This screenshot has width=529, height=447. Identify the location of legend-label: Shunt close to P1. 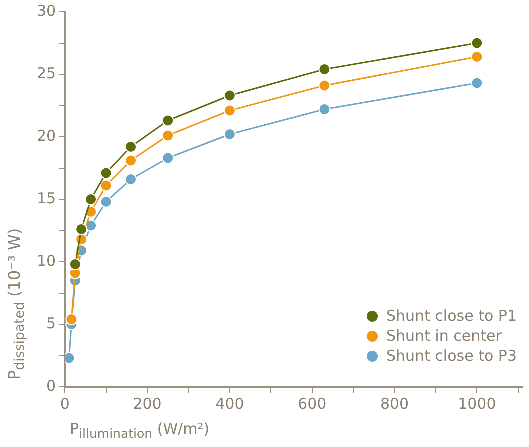
(451, 316).